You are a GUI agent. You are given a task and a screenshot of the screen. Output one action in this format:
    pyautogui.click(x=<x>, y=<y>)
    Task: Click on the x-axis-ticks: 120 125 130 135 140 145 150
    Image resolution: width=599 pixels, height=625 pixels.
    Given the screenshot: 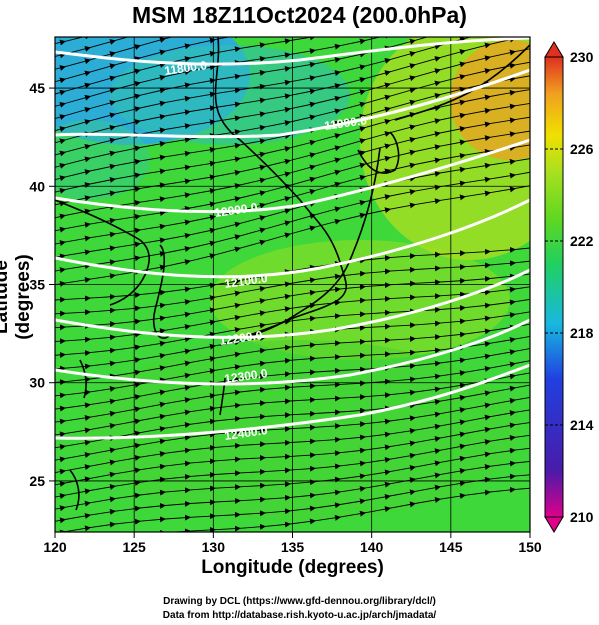 What is the action you would take?
    pyautogui.click(x=292, y=543)
    